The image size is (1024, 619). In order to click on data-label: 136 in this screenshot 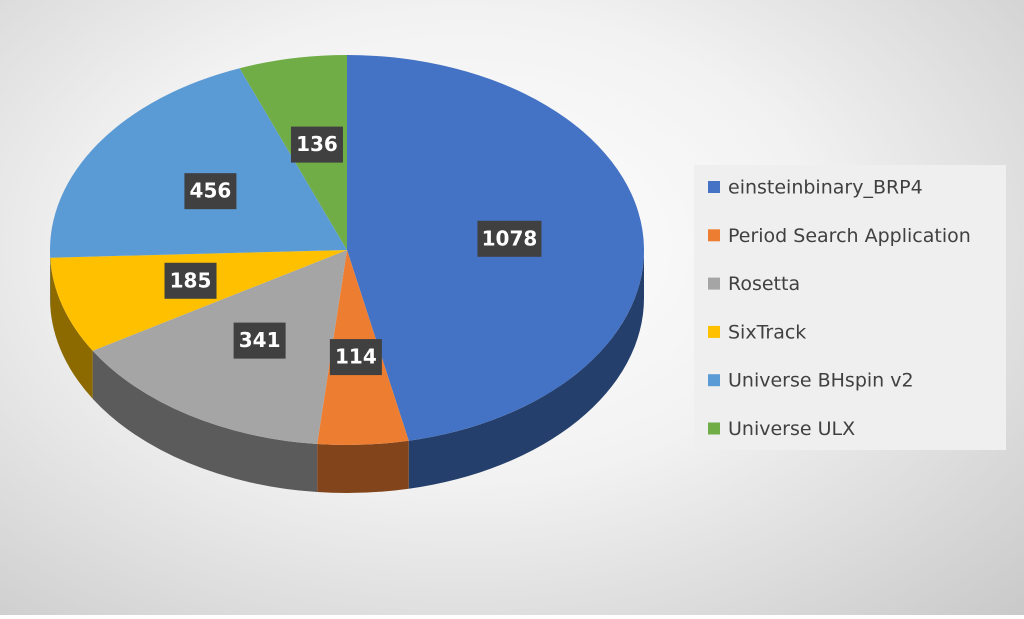, I will do `click(317, 144)`.